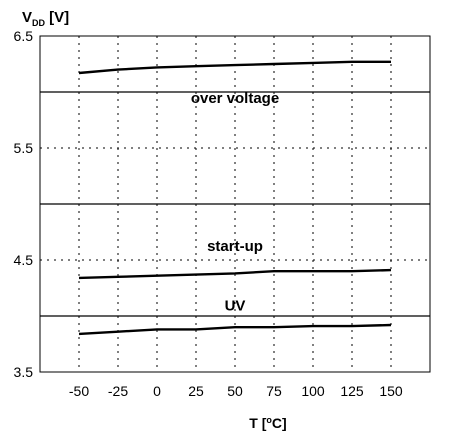  Describe the element at coordinates (24, 148) in the screenshot. I see `y-tick-label-1: 5.5` at that location.